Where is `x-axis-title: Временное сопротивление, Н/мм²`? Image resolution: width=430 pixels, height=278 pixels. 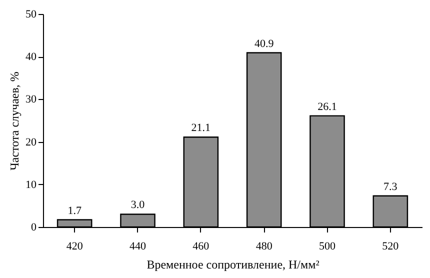
x-axis-title: Временное сопротивление, Н/мм² is located at coordinates (233, 265).